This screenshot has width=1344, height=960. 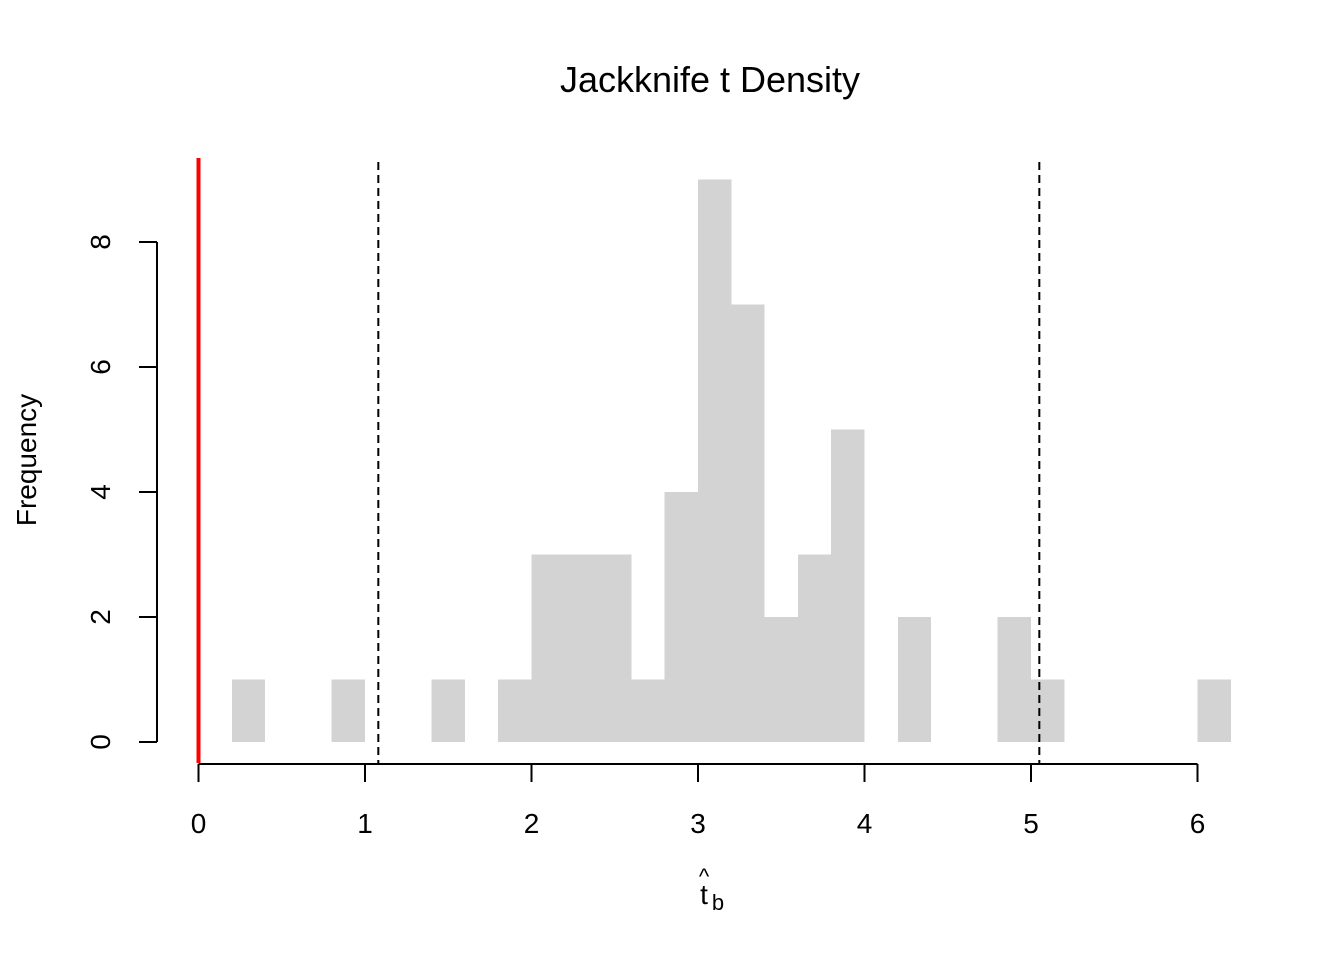 I want to click on x-tick-label: 2, so click(x=532, y=823).